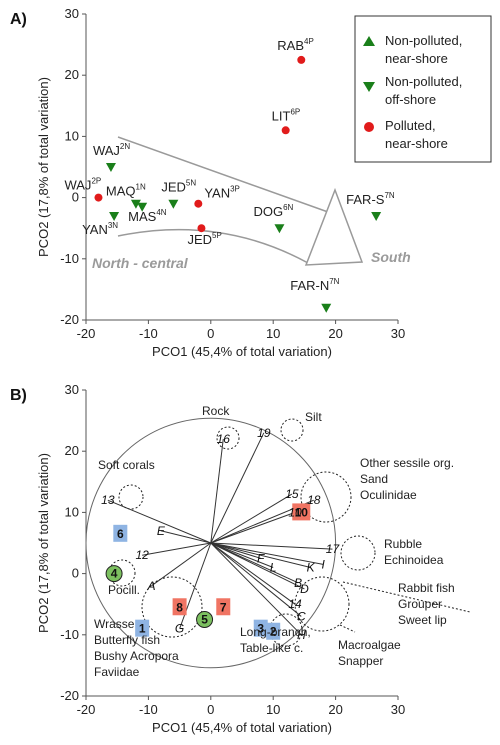 The width and height of the screenshot is (500, 745). I want to click on point-label-superscript: 3N, so click(113, 225).